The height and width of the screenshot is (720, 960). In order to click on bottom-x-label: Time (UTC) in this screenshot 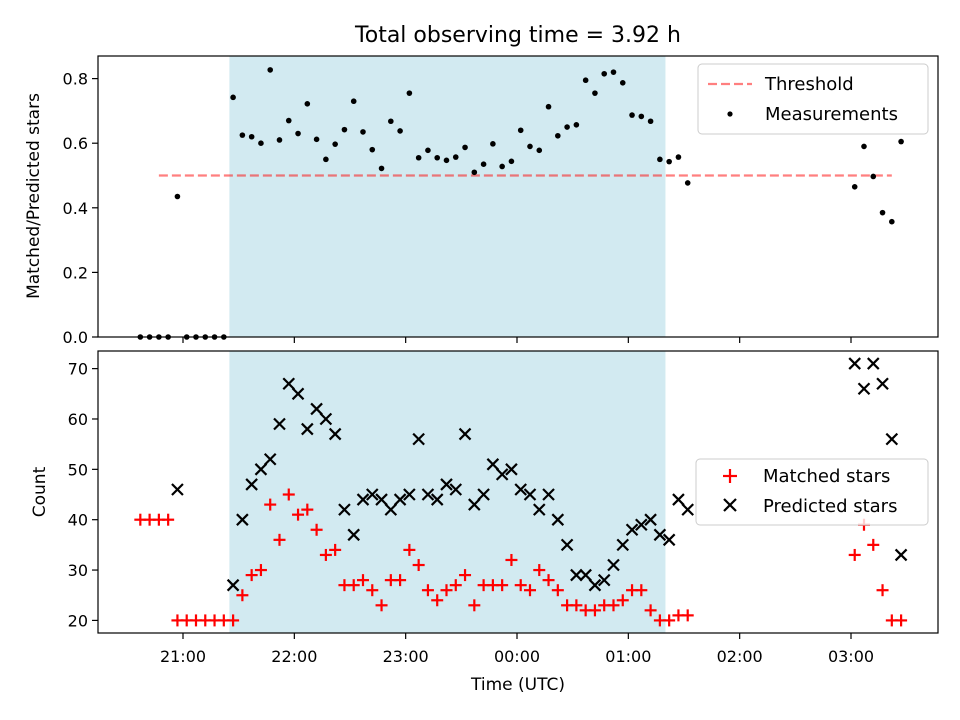, I will do `click(517, 685)`.